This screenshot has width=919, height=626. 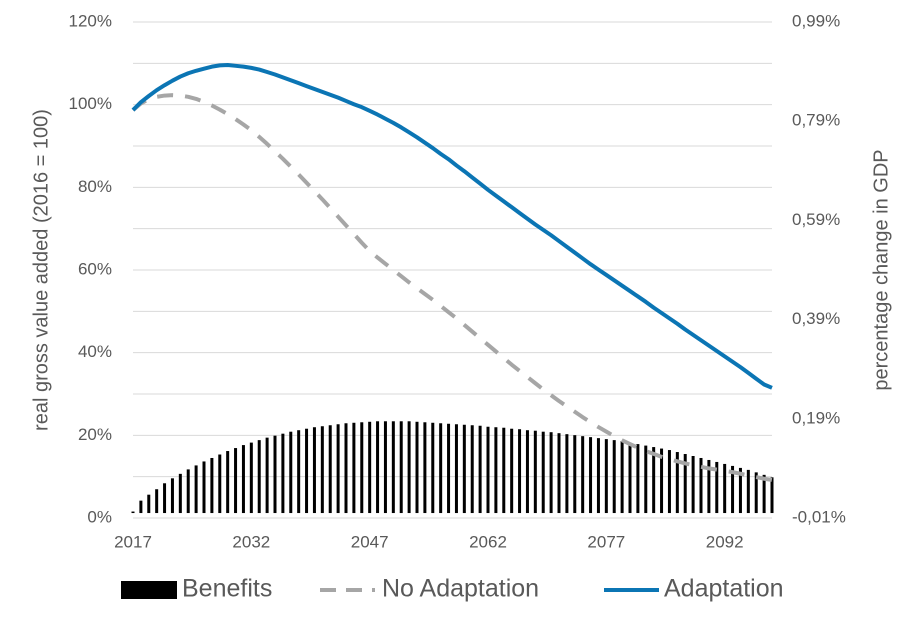 I want to click on y-tick-label: 20%, so click(x=95, y=434).